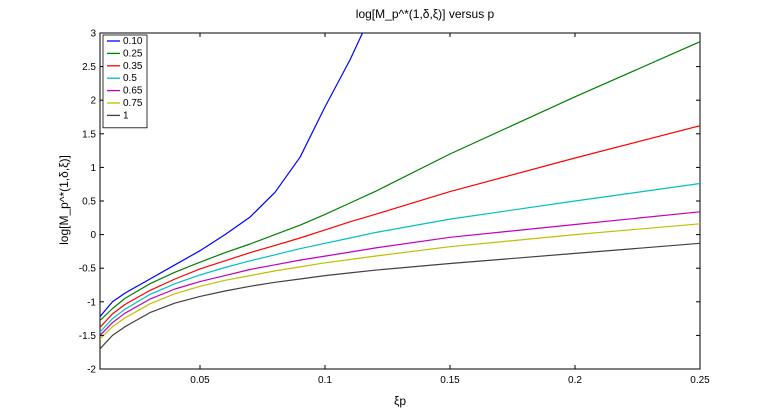  I want to click on y-axis-label: log[M_p^*(1,δ,ξ)], so click(64, 200).